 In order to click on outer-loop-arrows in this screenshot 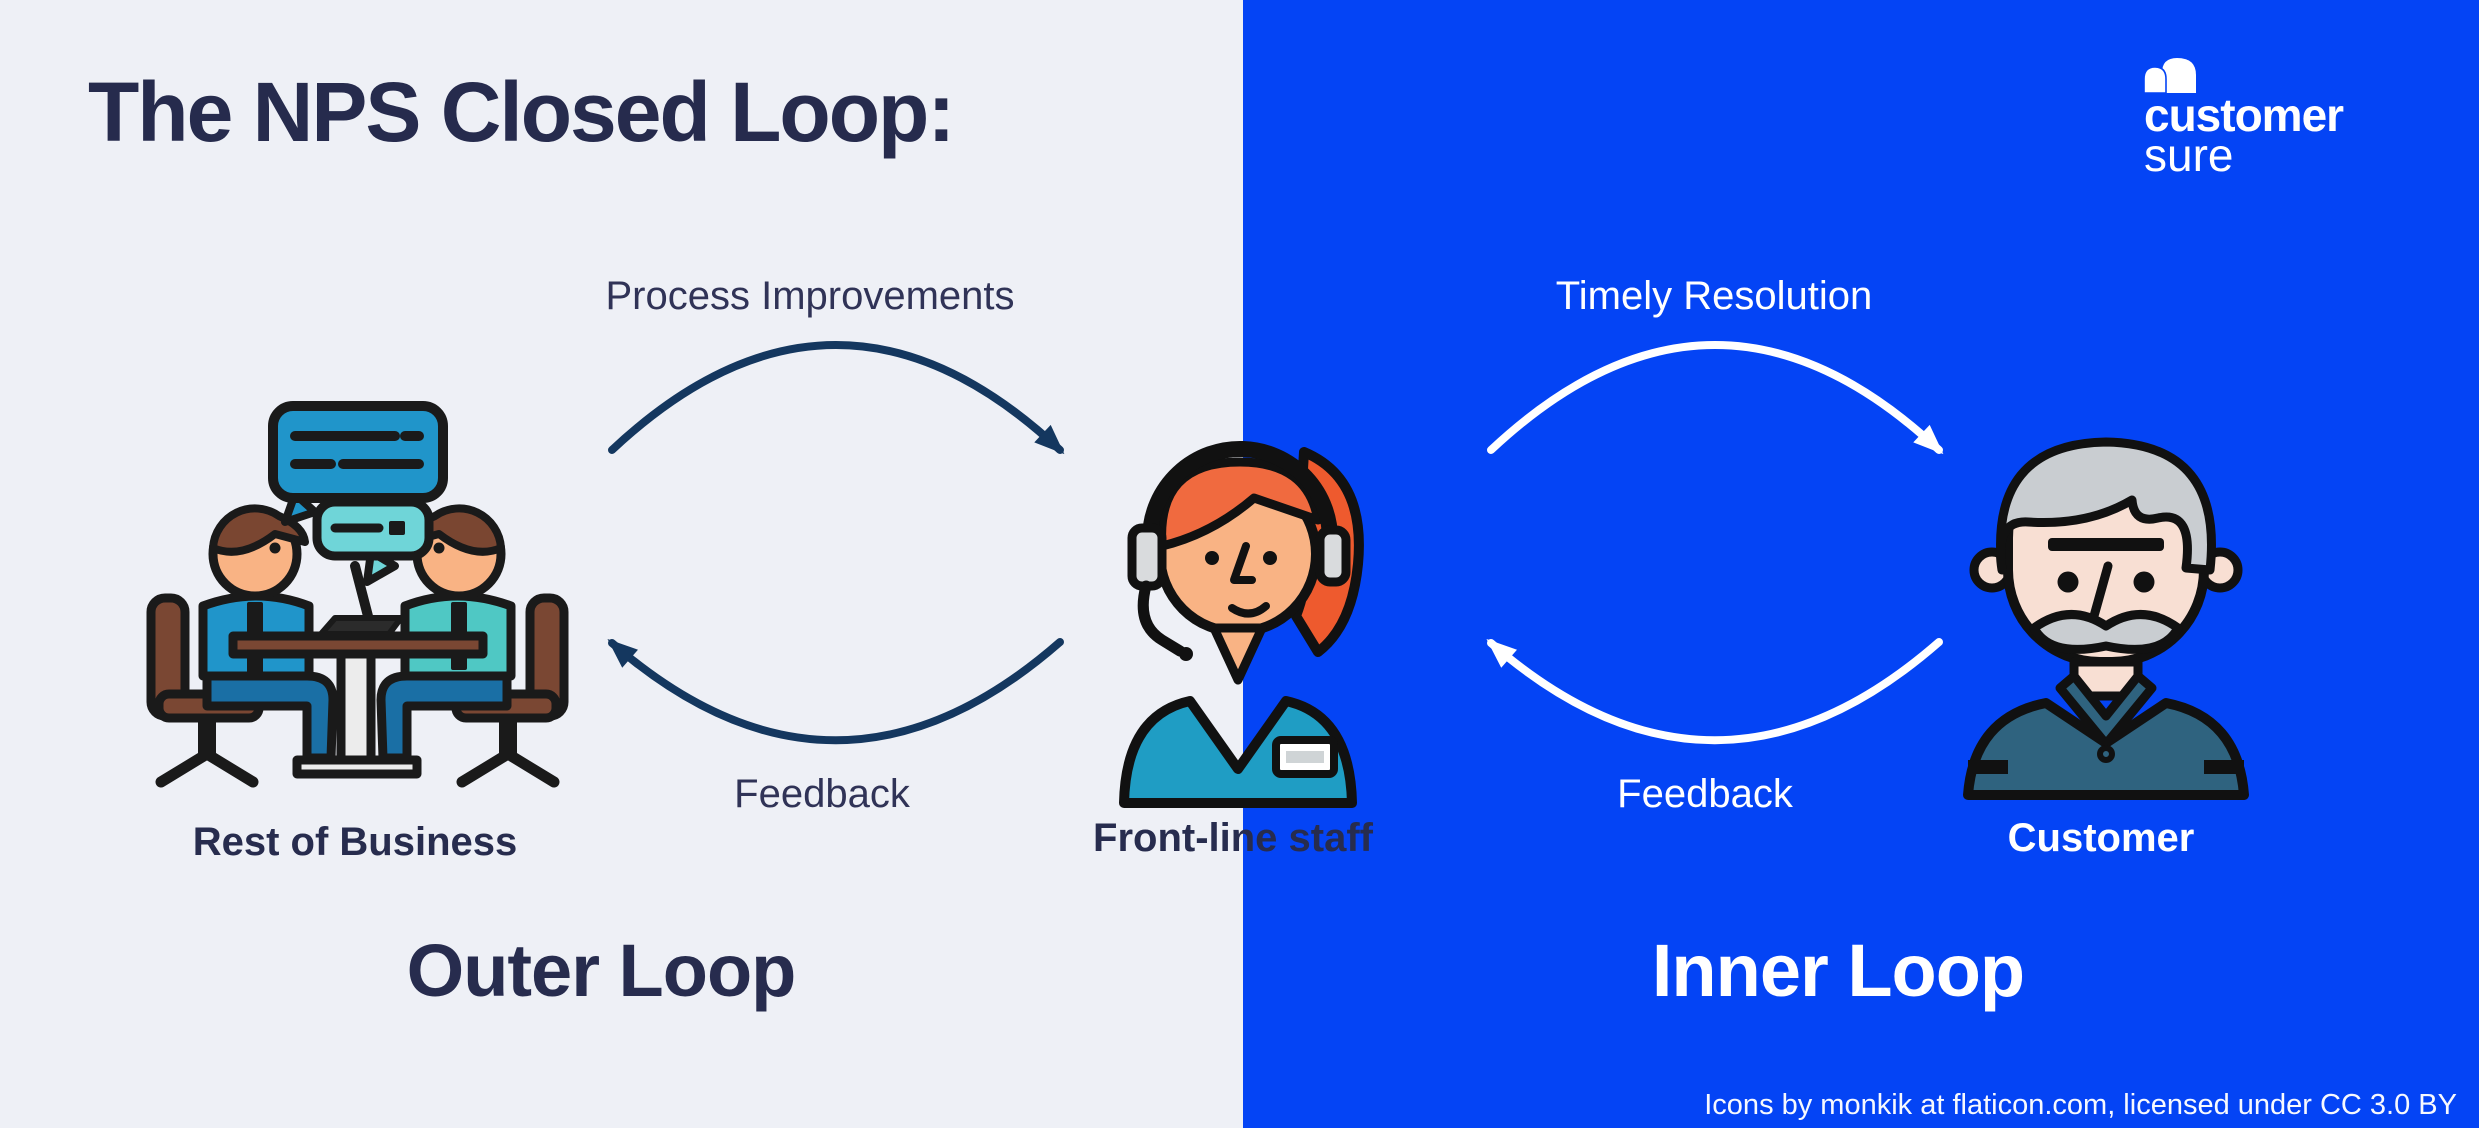, I will do `click(836, 543)`.